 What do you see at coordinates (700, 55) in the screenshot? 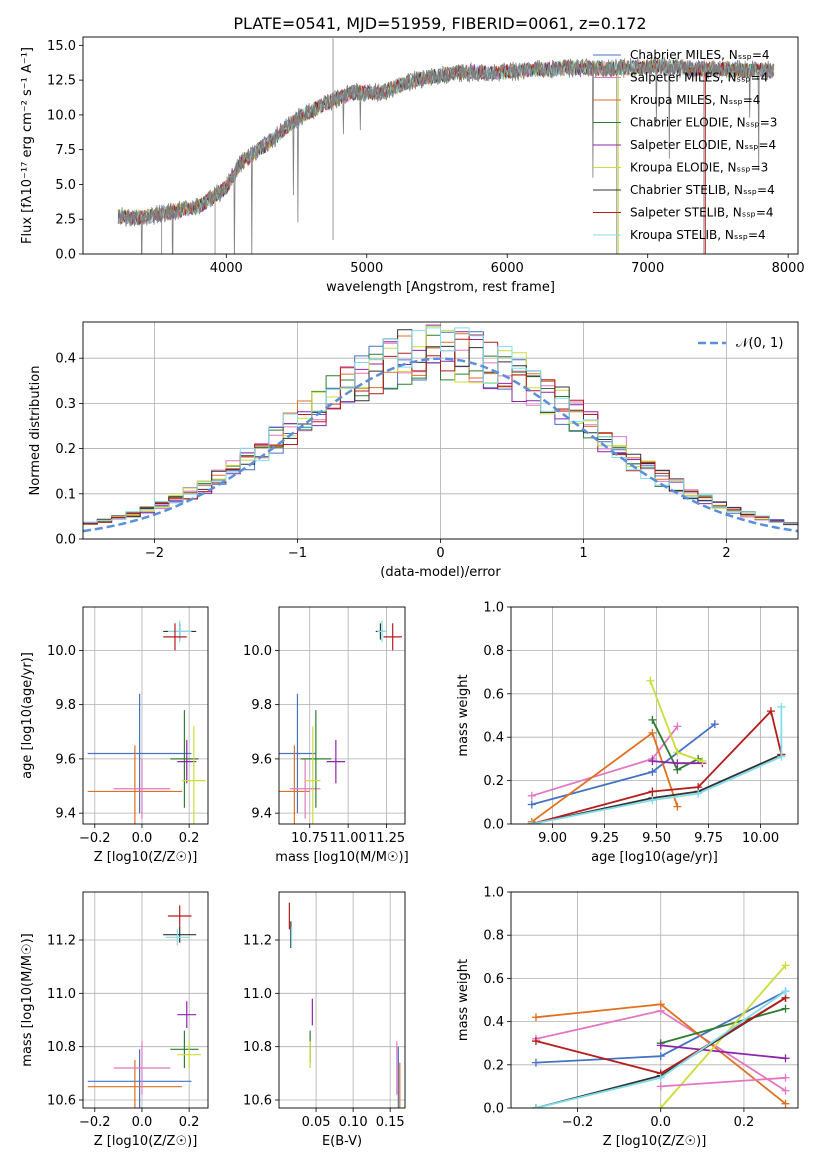
I see `legend-label: Chabrier MILES, Nₛₛₚ=4` at bounding box center [700, 55].